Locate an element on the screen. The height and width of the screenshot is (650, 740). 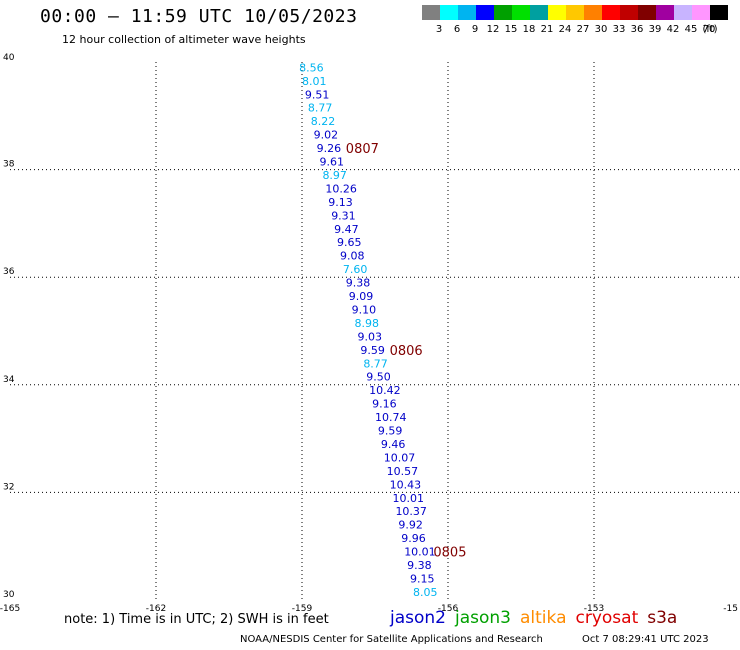
wave-height-label: 9.50 is located at coordinates (378, 377).